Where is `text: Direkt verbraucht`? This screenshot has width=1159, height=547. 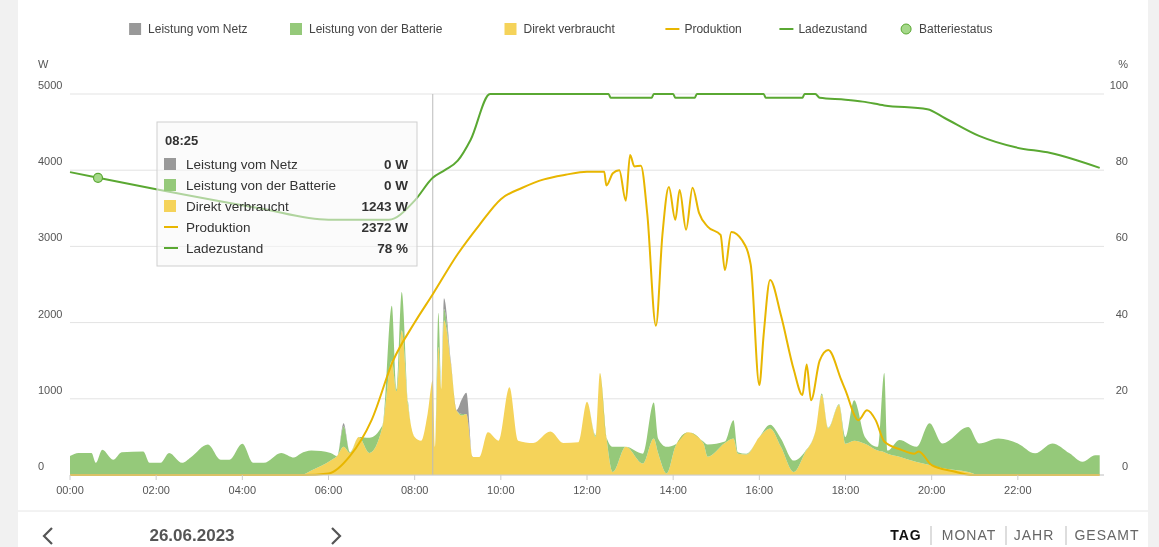 text: Direkt verbraucht is located at coordinates (569, 29).